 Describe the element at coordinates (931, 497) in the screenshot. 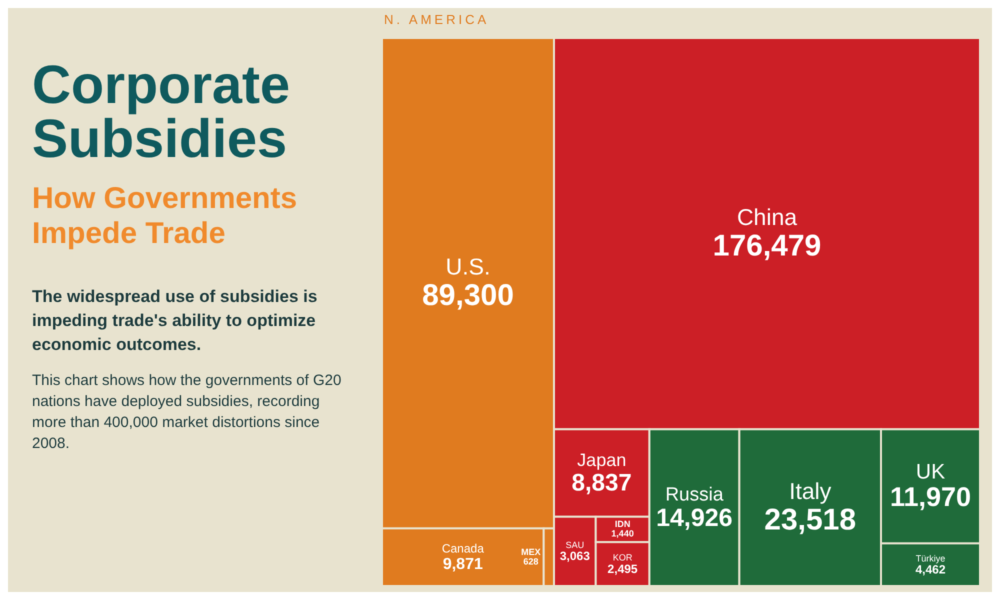

I see `data-label: 11,970` at that location.